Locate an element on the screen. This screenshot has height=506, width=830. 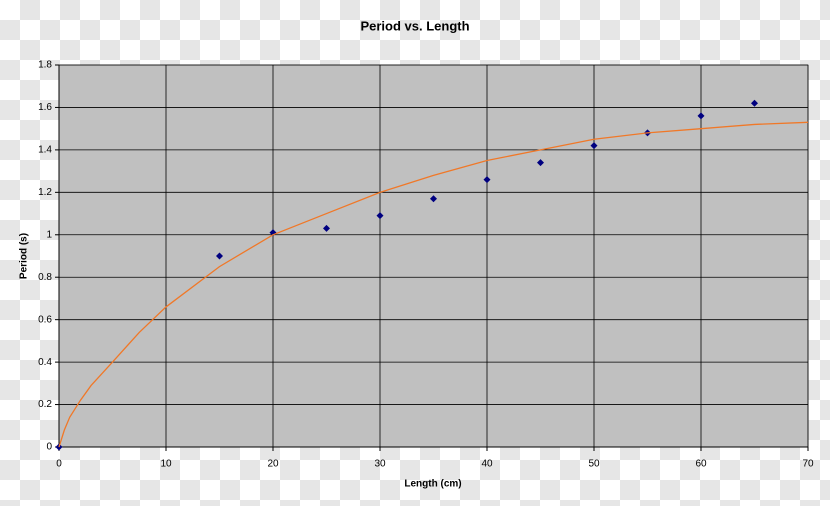
x-tick-label: 40 is located at coordinates (487, 464).